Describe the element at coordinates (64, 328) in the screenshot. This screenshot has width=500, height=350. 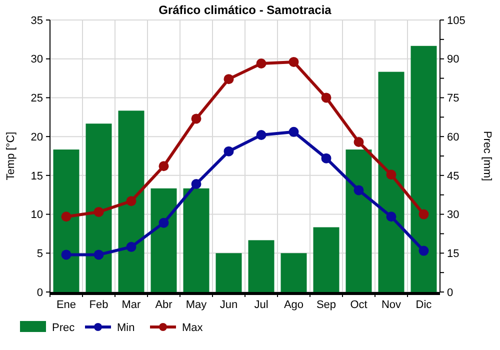
I see `legend-label: Prec` at that location.